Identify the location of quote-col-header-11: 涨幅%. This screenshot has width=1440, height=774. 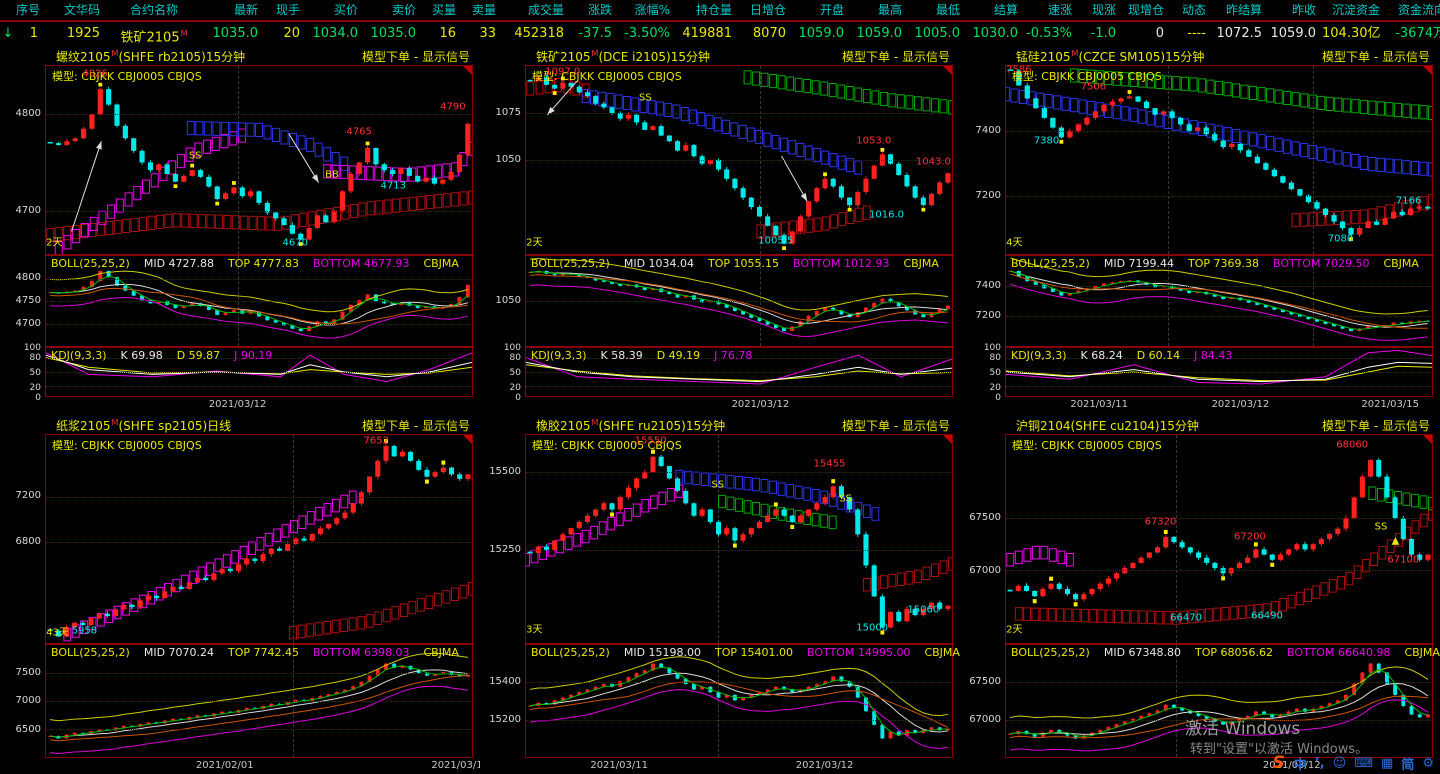
(652, 10).